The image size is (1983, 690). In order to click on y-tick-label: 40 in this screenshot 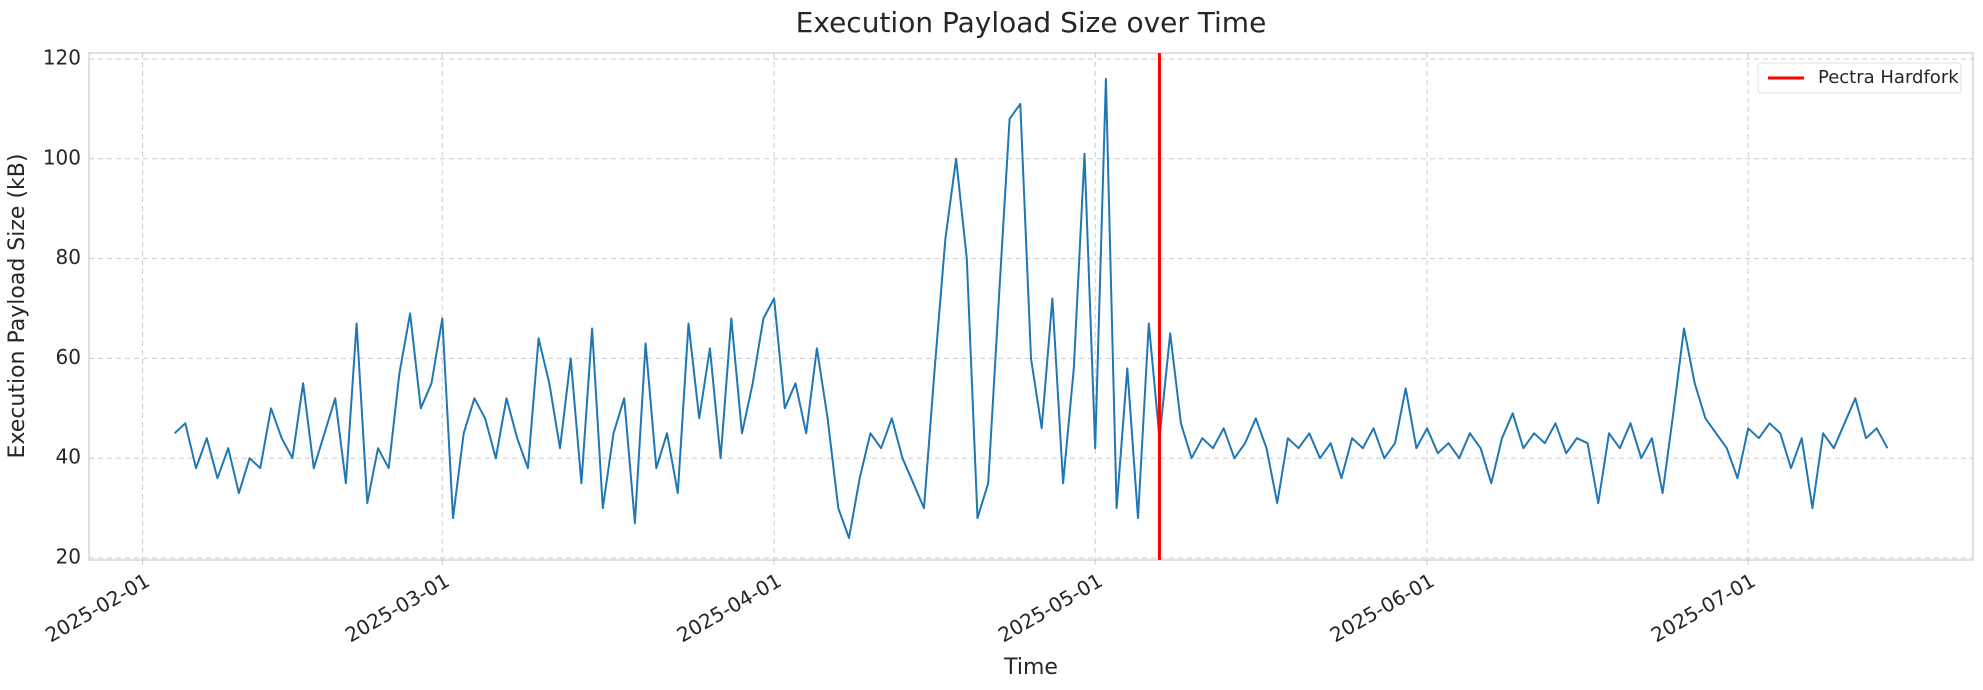, I will do `click(68, 457)`.